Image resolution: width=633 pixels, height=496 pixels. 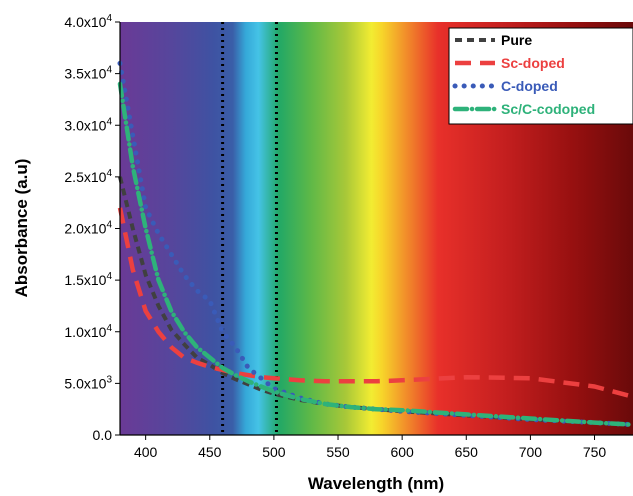 What do you see at coordinates (548, 109) in the screenshot?
I see `legend-label-sc-c-codoped: Sc/C-codoped` at bounding box center [548, 109].